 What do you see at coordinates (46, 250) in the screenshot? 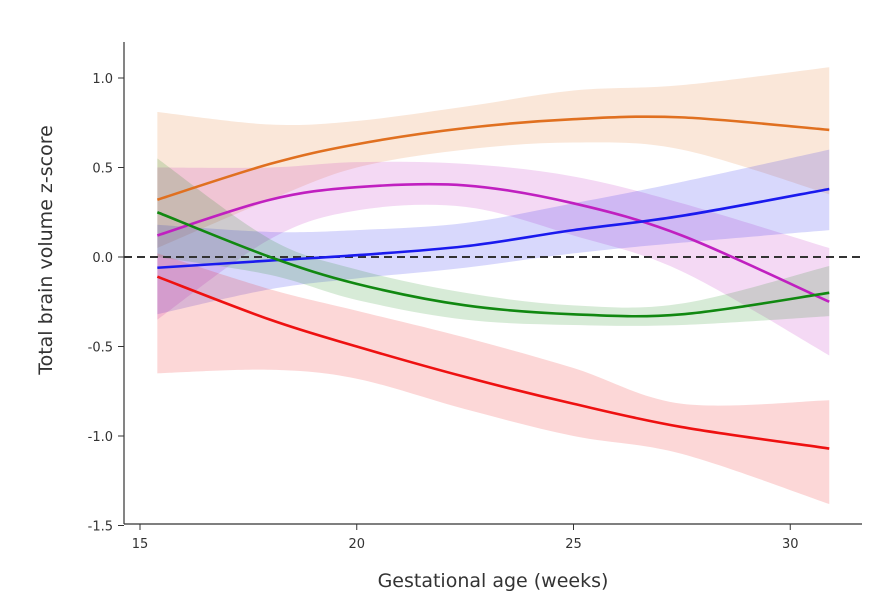
I see `y-axis-label: Total brain volume z-score` at bounding box center [46, 250].